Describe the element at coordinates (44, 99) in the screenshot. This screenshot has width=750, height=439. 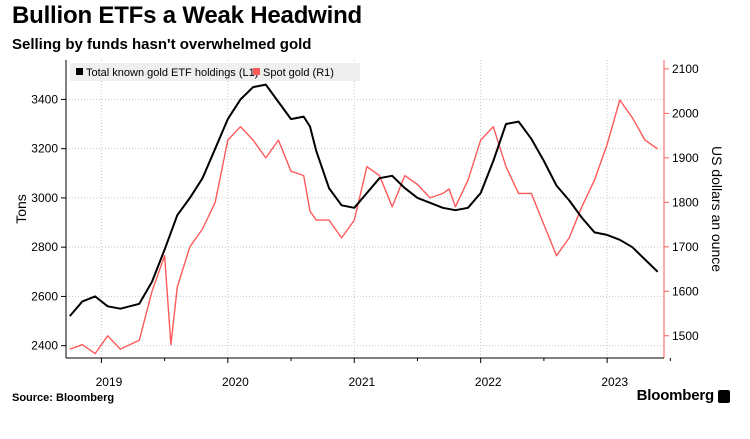
I see `left-tick-label: 3400` at that location.